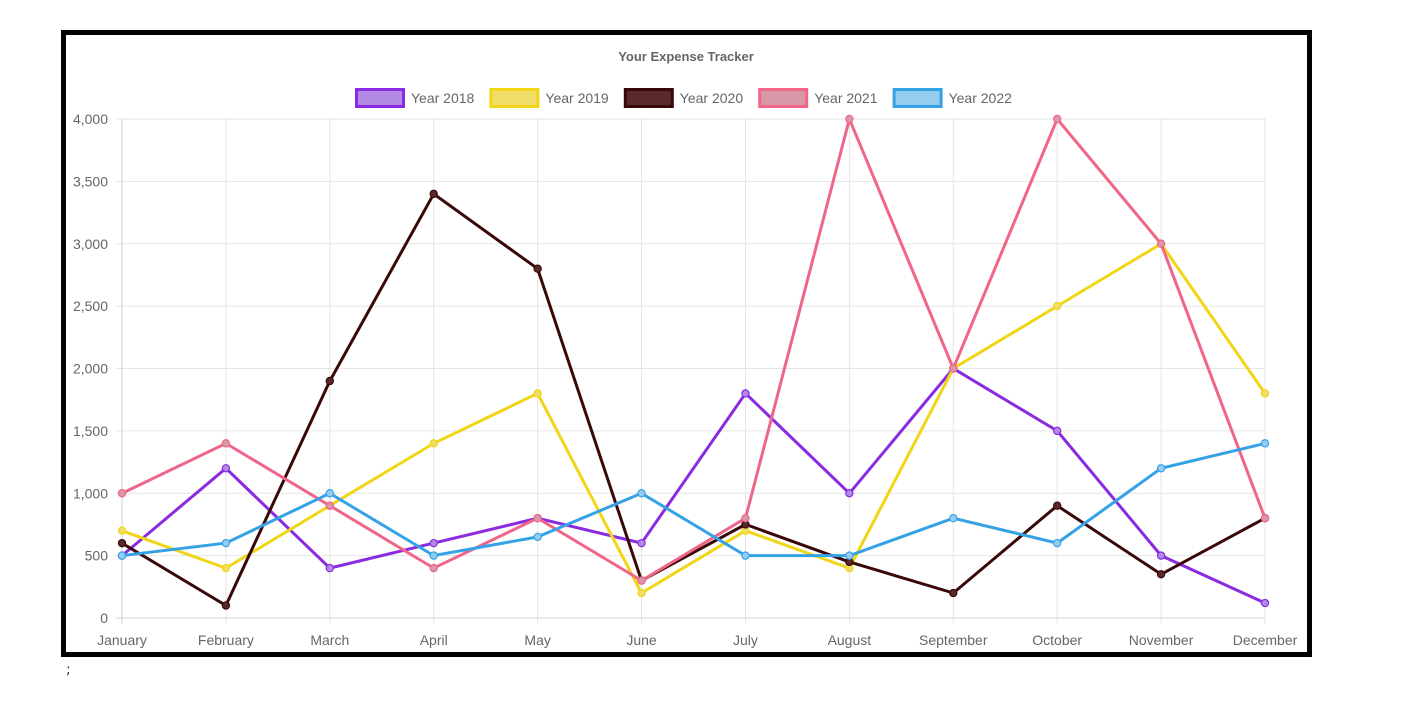  I want to click on data-point-year-2018-june, so click(641, 543).